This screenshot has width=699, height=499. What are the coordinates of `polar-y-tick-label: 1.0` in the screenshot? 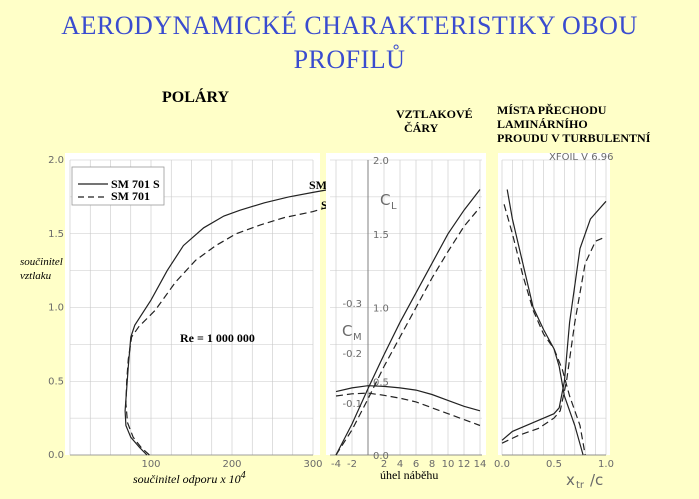 It's located at (56, 308).